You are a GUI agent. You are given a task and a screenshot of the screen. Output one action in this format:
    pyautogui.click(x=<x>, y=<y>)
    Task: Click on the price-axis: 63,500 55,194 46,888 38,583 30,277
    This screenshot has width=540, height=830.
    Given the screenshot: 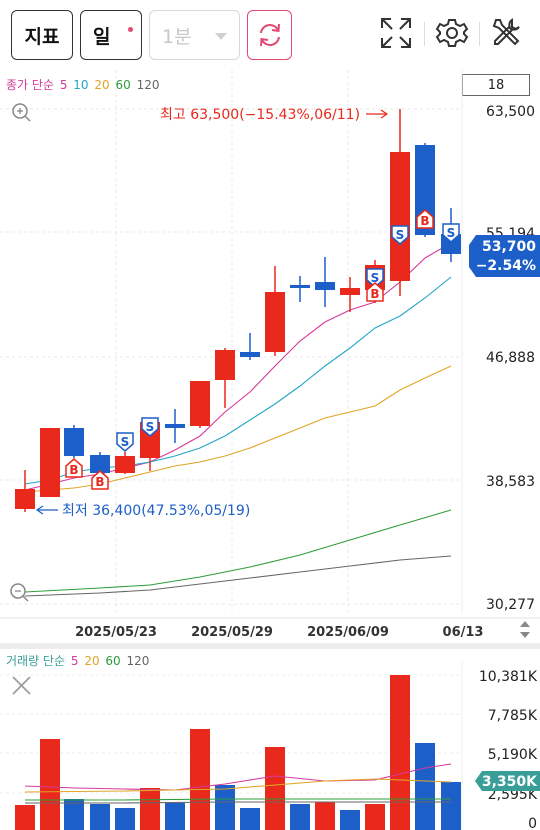 What is the action you would take?
    pyautogui.click(x=510, y=358)
    